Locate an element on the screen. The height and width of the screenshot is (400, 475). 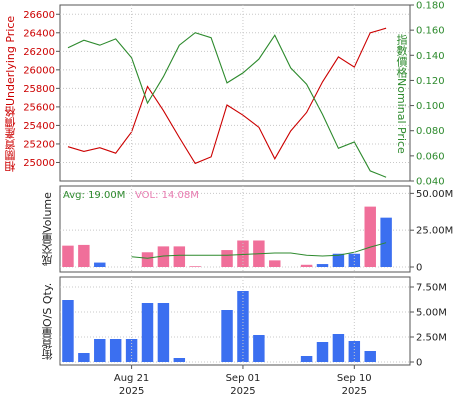
left-tick-label: 25400 is located at coordinates (39, 126).